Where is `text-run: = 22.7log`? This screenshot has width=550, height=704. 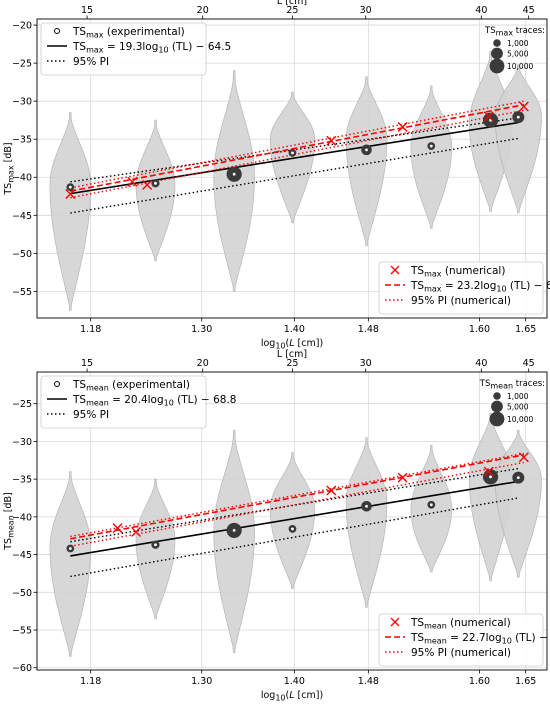 text-run: = 22.7log is located at coordinates (474, 638).